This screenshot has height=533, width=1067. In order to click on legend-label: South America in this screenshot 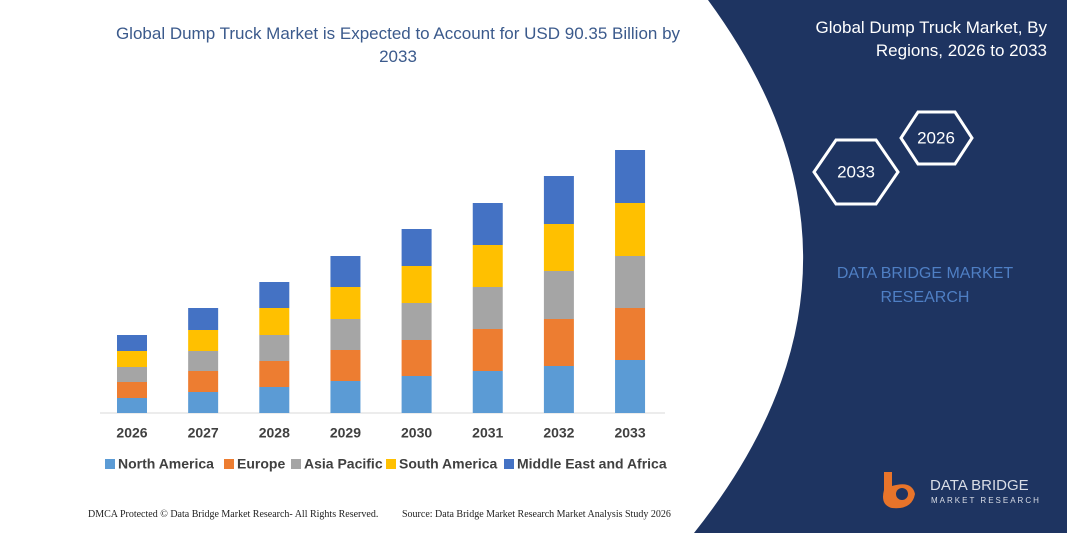, I will do `click(448, 464)`.